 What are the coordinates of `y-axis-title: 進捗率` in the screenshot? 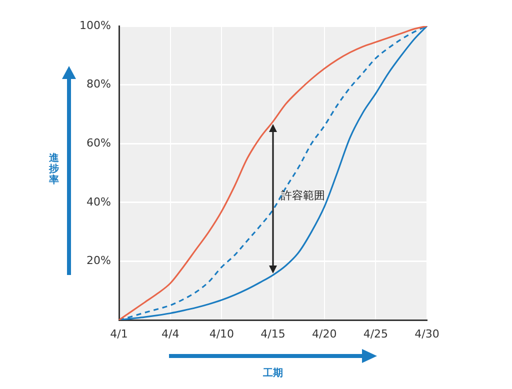 It's located at (54, 169).